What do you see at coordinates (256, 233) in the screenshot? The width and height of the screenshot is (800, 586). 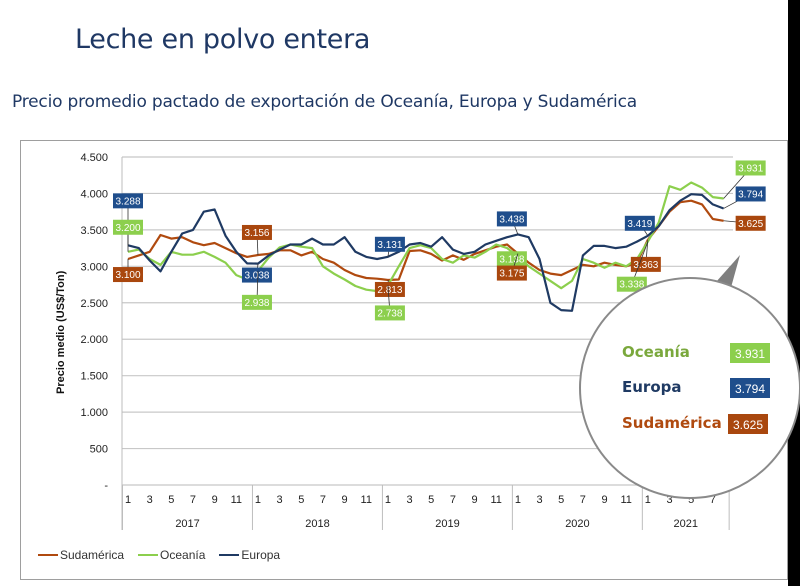 I see `data-label: 3.156` at bounding box center [256, 233].